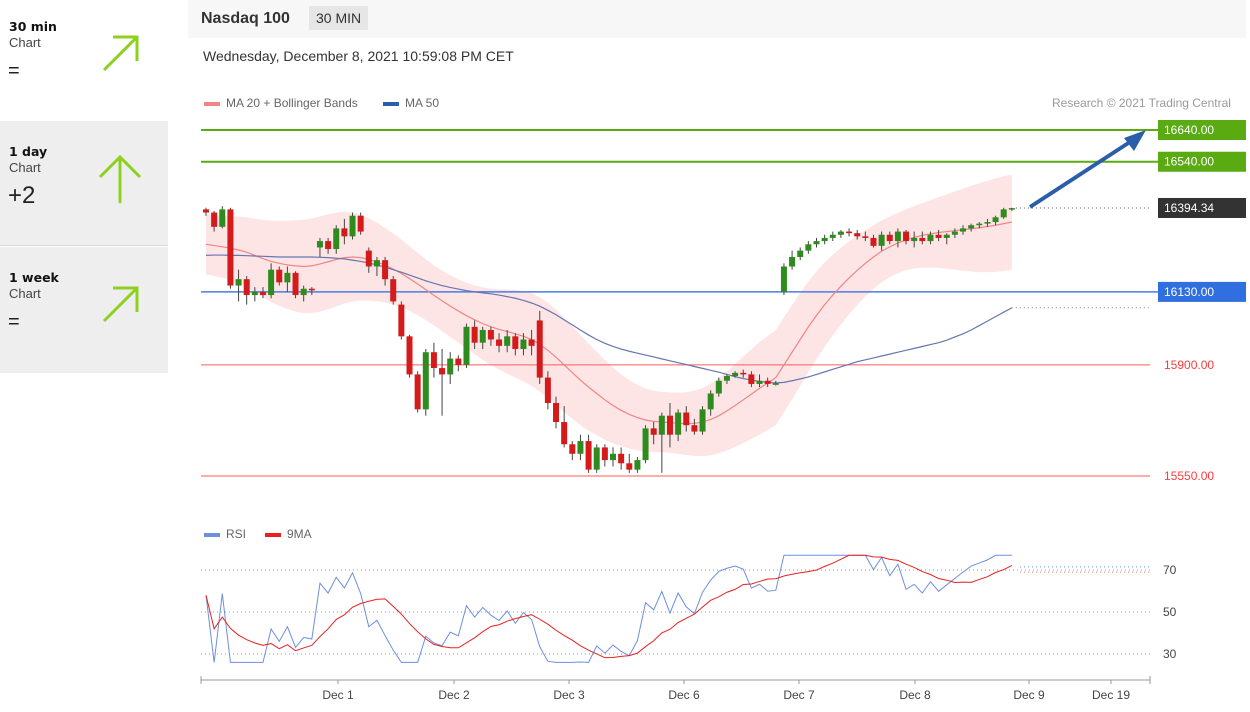 The width and height of the screenshot is (1250, 712). Describe the element at coordinates (1189, 292) in the screenshot. I see `pivot-label: 16130.00` at that location.